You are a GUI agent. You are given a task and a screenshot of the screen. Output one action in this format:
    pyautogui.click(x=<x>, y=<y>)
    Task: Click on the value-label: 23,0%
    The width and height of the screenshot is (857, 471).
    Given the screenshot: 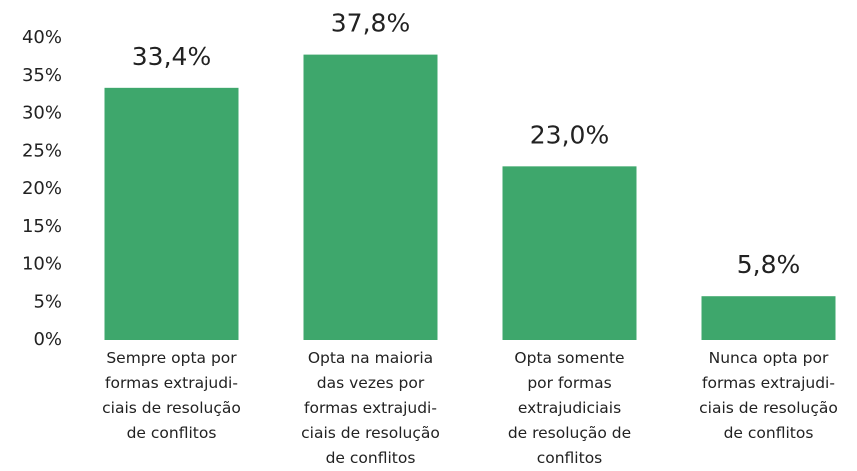 What is the action you would take?
    pyautogui.click(x=569, y=134)
    